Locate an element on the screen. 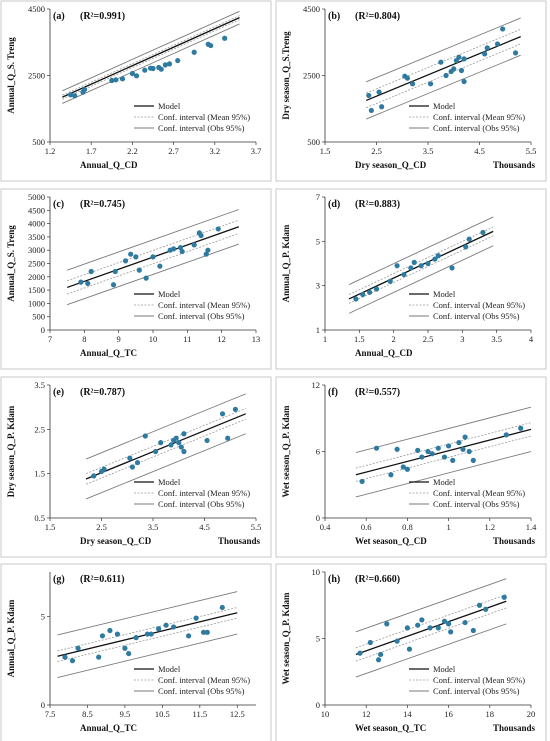 Image resolution: width=550 pixels, height=741 pixels. x-unit-label: Thousands is located at coordinates (514, 165).